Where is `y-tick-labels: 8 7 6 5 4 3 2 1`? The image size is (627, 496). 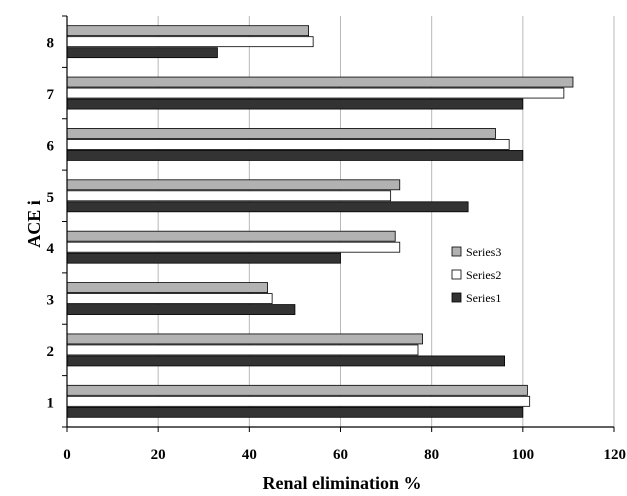 y-tick-labels: 8 7 6 5 4 3 2 1 is located at coordinates (51, 224).